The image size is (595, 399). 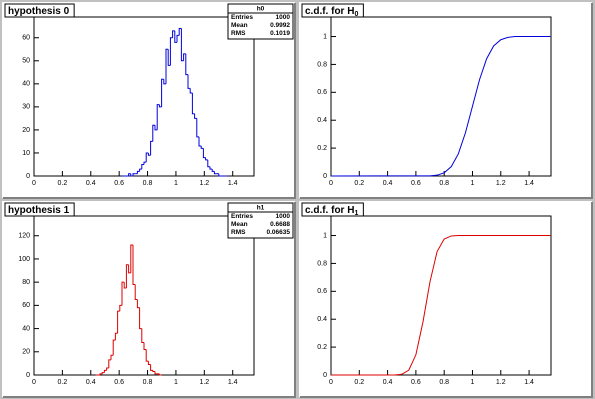 What do you see at coordinates (26, 328) in the screenshot?
I see `y-tick-label: 40` at bounding box center [26, 328].